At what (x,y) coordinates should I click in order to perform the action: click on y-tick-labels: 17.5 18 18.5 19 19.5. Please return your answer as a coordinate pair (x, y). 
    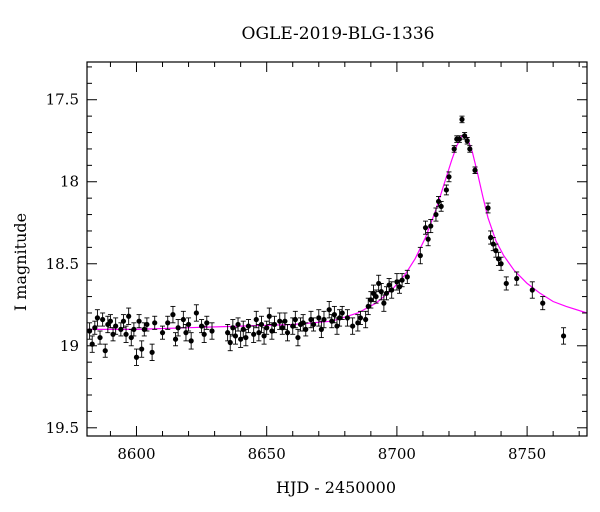
    Looking at the image, I should click on (62, 264).